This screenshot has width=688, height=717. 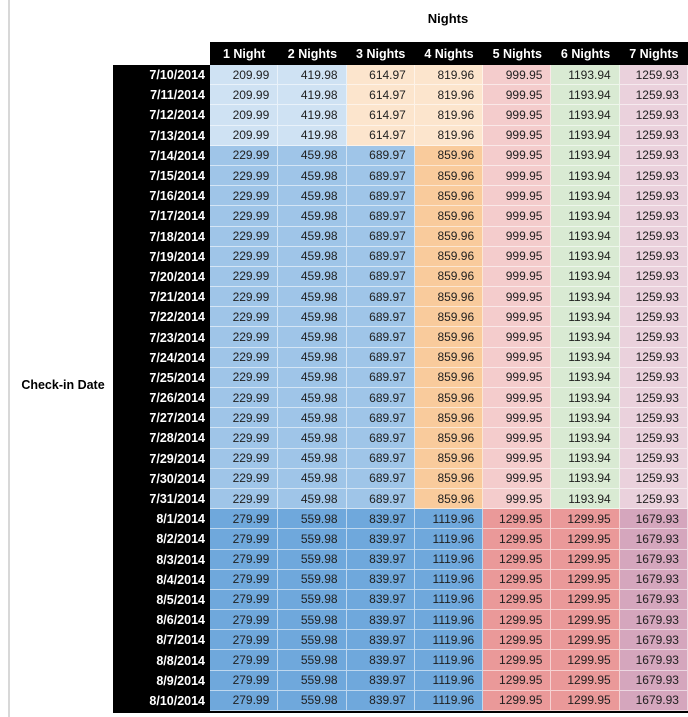 What do you see at coordinates (161, 438) in the screenshot?
I see `row-header-date: 7/28/2014` at bounding box center [161, 438].